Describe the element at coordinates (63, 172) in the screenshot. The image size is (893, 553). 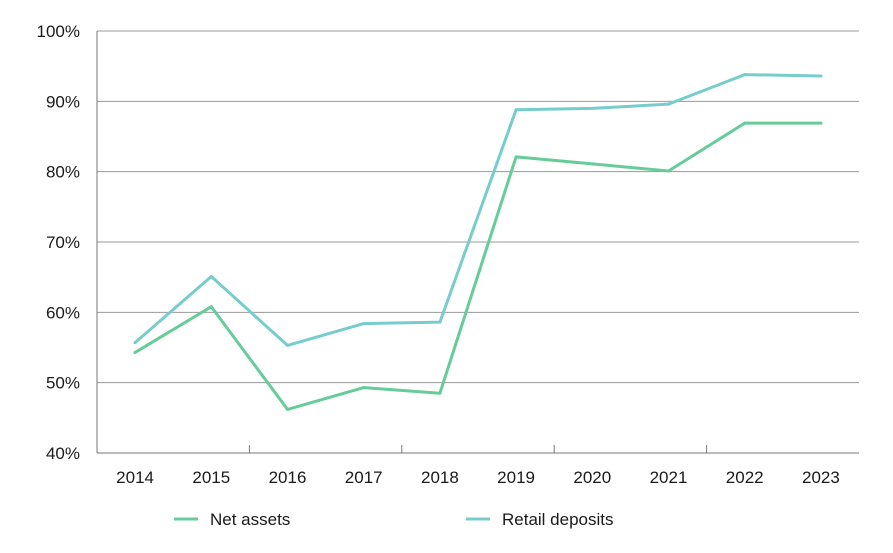
I see `y-tick-label: 80%` at that location.